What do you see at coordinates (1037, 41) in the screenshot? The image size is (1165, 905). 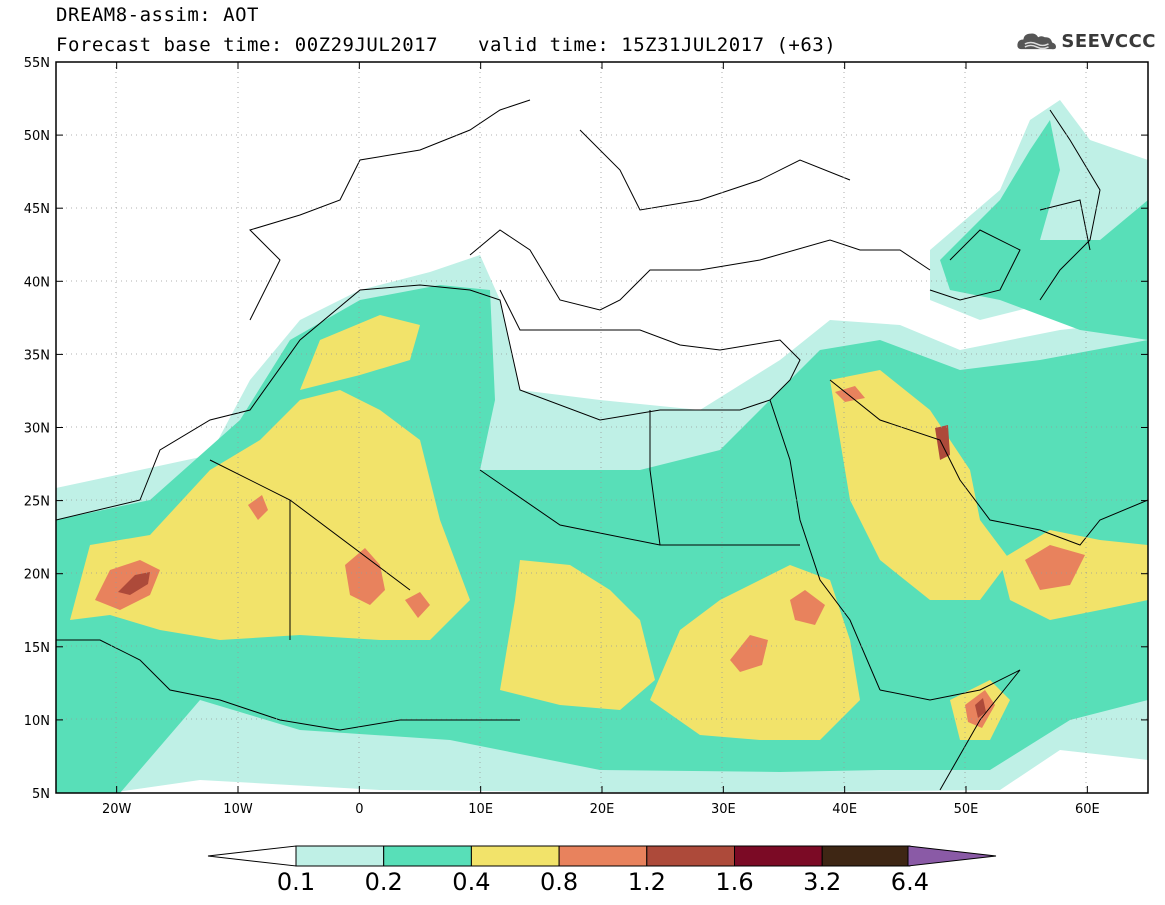 I see `cloud-icon` at bounding box center [1037, 41].